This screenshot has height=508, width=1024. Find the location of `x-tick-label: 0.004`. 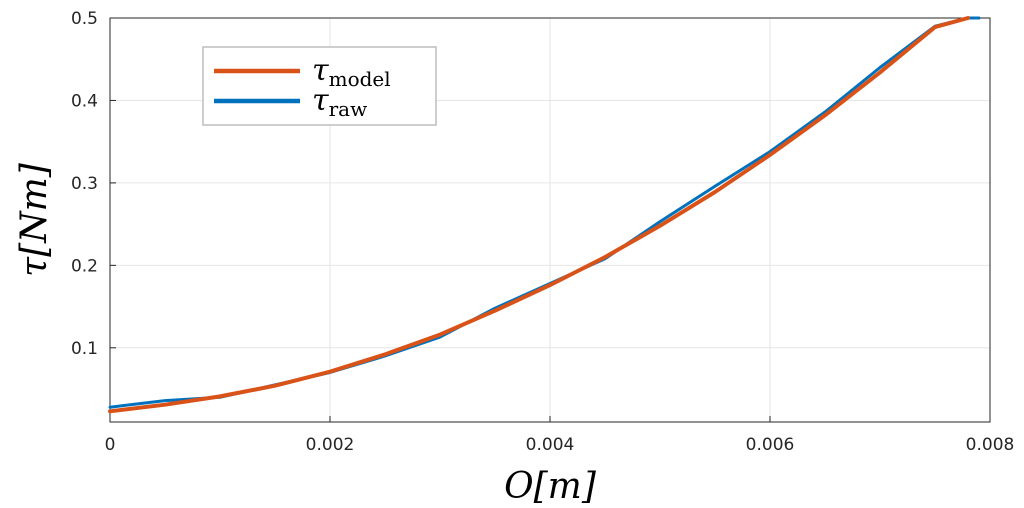

x-tick-label: 0.004 is located at coordinates (550, 445).